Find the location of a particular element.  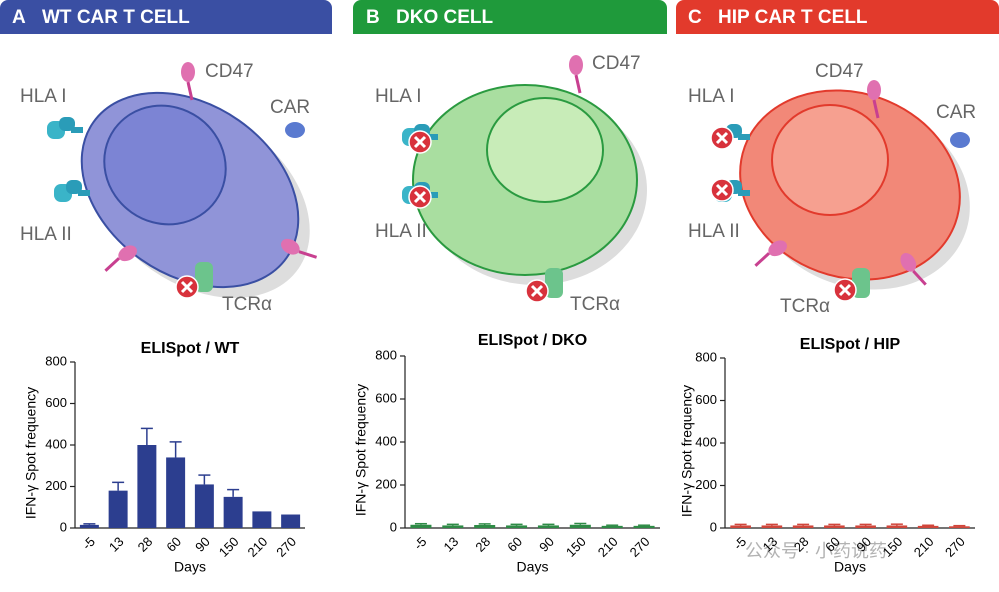

panel-title: HIP CAR T CELL is located at coordinates (793, 17).